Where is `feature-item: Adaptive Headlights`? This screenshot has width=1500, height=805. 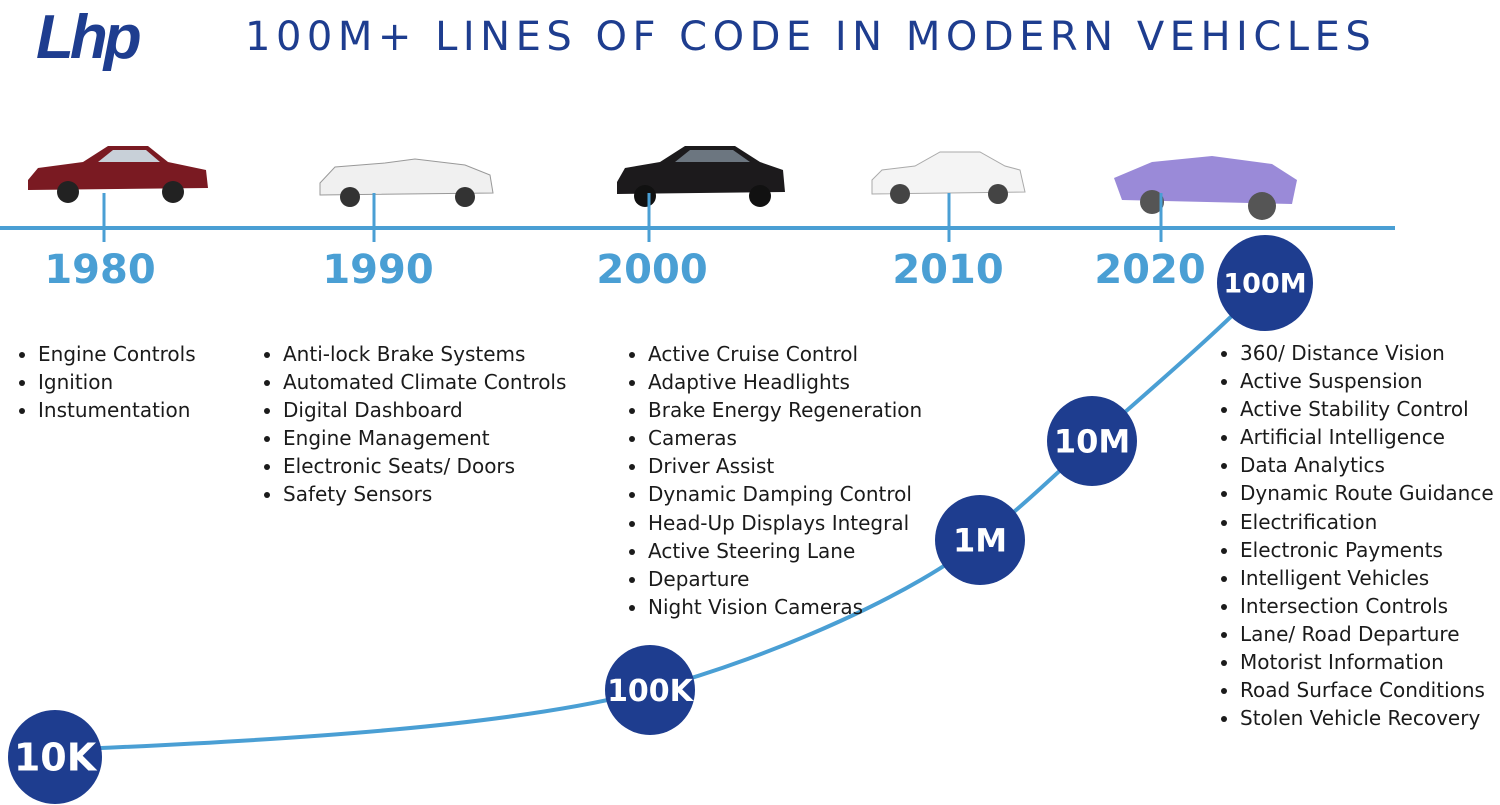 feature-item: Adaptive Headlights is located at coordinates (785, 382).